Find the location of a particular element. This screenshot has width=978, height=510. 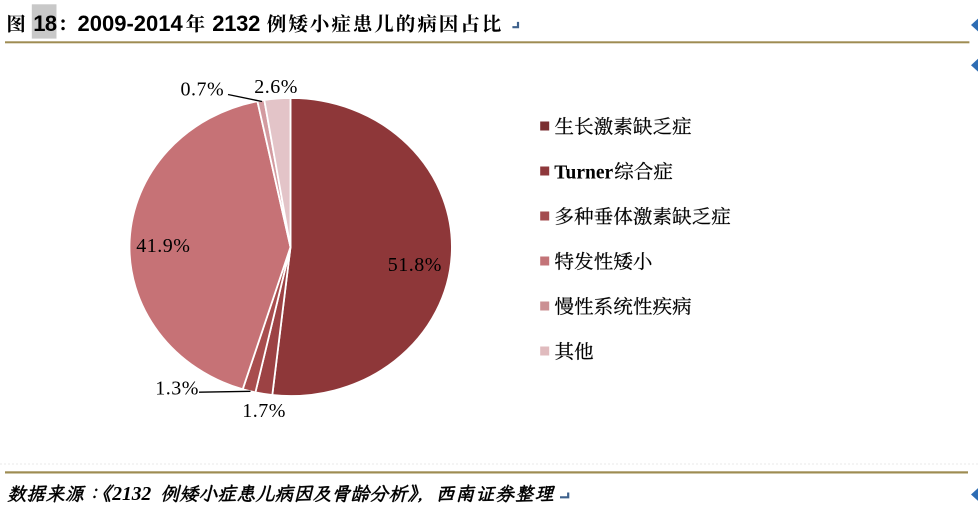

svg-text: 2.6% is located at coordinates (276, 87).